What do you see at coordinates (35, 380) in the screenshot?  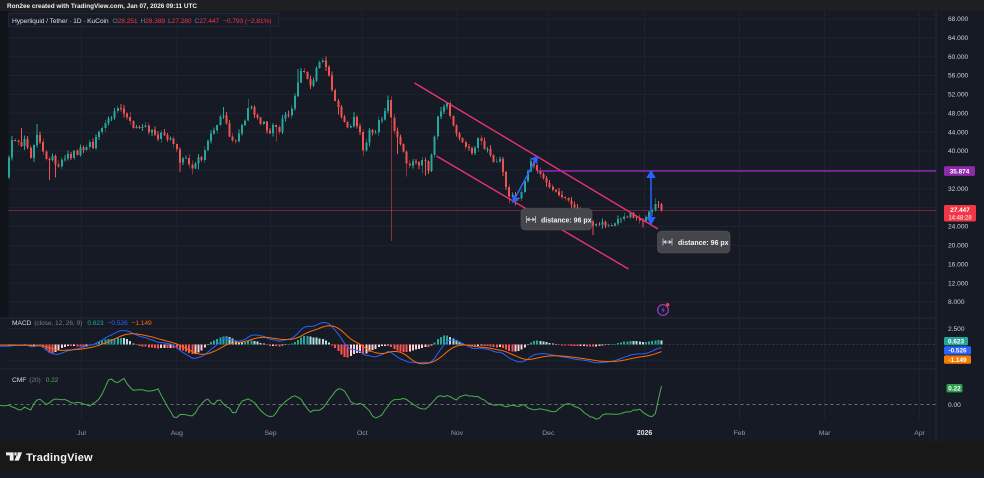 I see `svg-text:CMF(20)0.22: CMF (20) 0.22` at bounding box center [35, 380].